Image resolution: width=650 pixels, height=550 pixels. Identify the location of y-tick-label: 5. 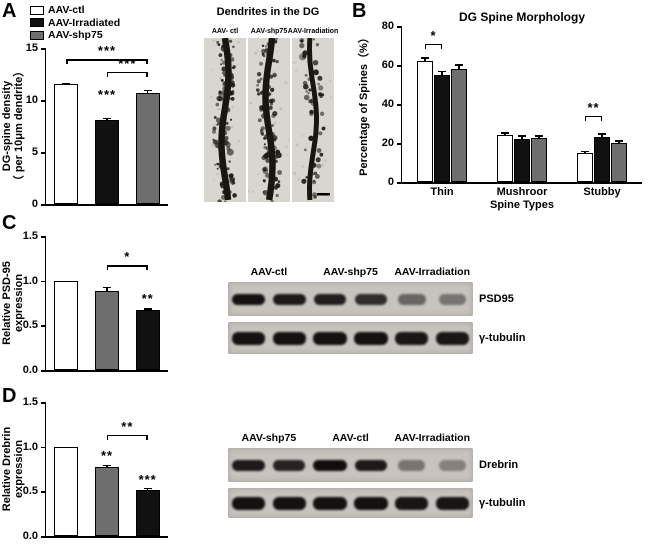
(34, 152).